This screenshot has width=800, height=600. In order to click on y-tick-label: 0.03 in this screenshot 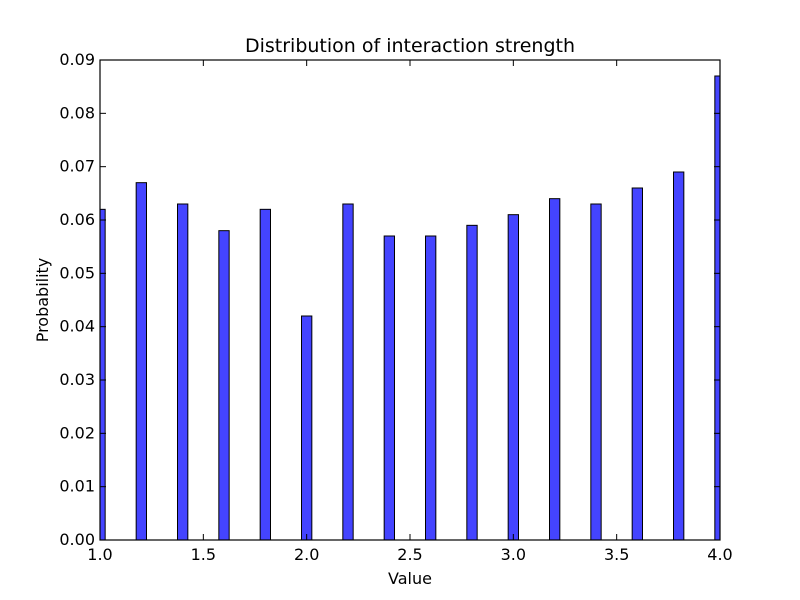, I will do `click(77, 379)`.